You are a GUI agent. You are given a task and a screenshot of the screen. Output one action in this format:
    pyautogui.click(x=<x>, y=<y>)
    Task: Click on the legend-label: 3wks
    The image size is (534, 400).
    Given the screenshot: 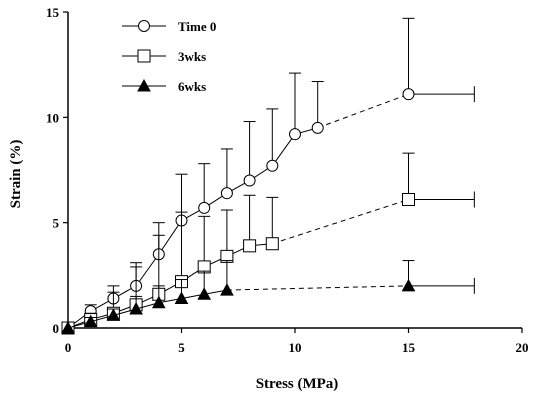 What is the action you would take?
    pyautogui.click(x=192, y=56)
    